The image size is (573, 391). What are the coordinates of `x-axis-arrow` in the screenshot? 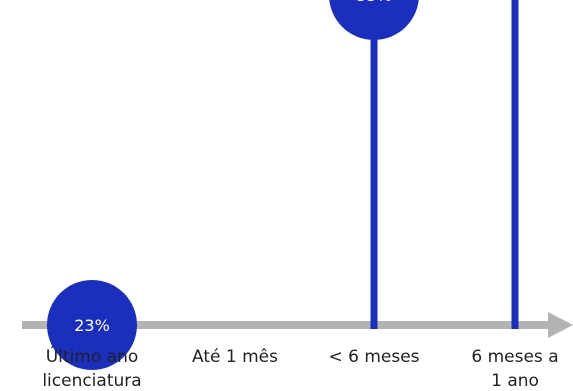 It's located at (560, 325).